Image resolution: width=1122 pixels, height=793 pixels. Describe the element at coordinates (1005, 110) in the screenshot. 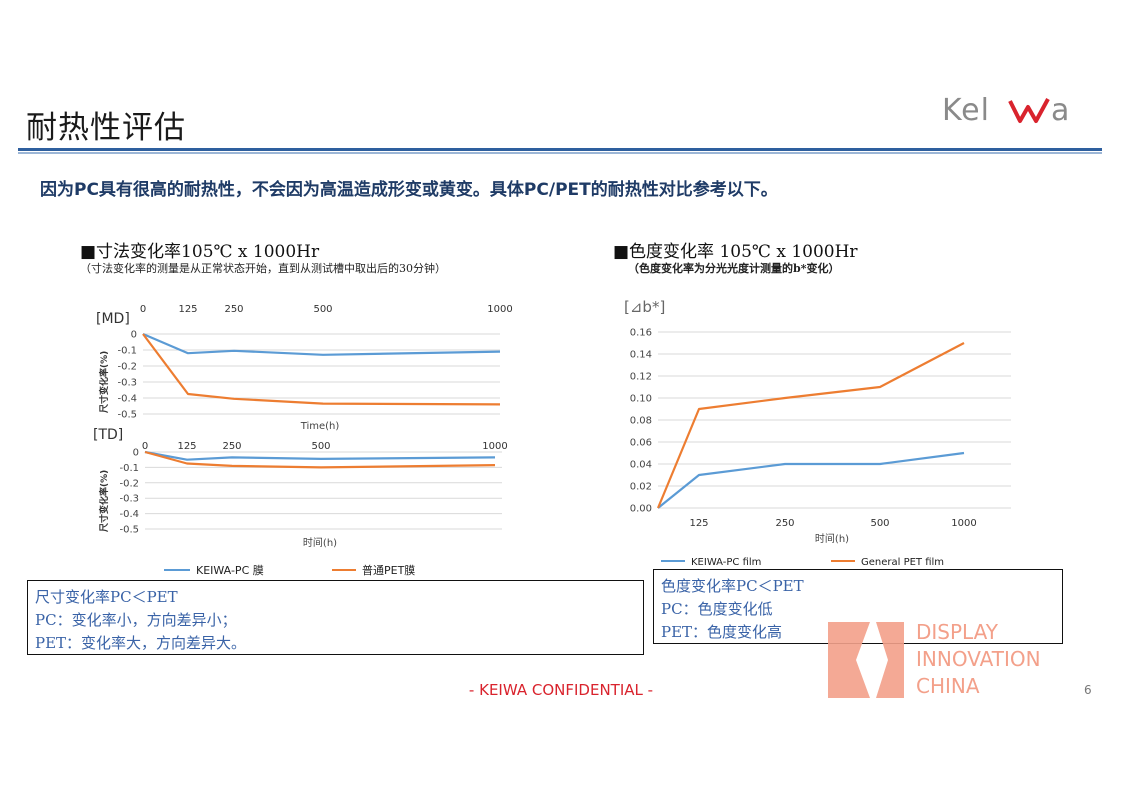

I see `keiwa-logo: Kel a` at that location.